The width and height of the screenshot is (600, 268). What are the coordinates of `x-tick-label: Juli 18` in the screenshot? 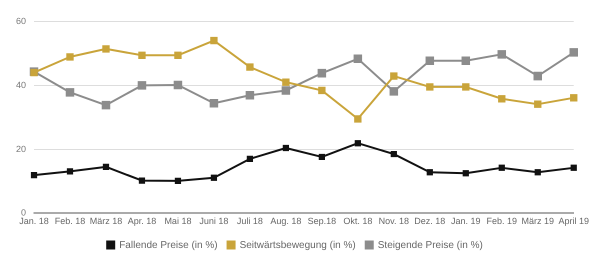 It's located at (249, 221).